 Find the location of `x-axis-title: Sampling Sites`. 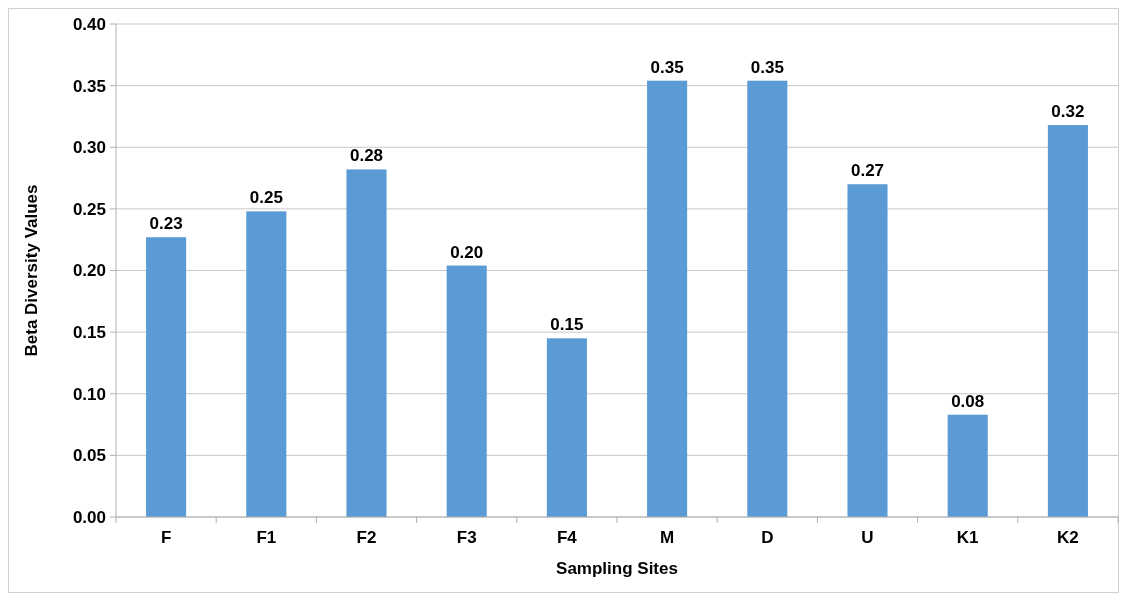

x-axis-title: Sampling Sites is located at coordinates (617, 568).